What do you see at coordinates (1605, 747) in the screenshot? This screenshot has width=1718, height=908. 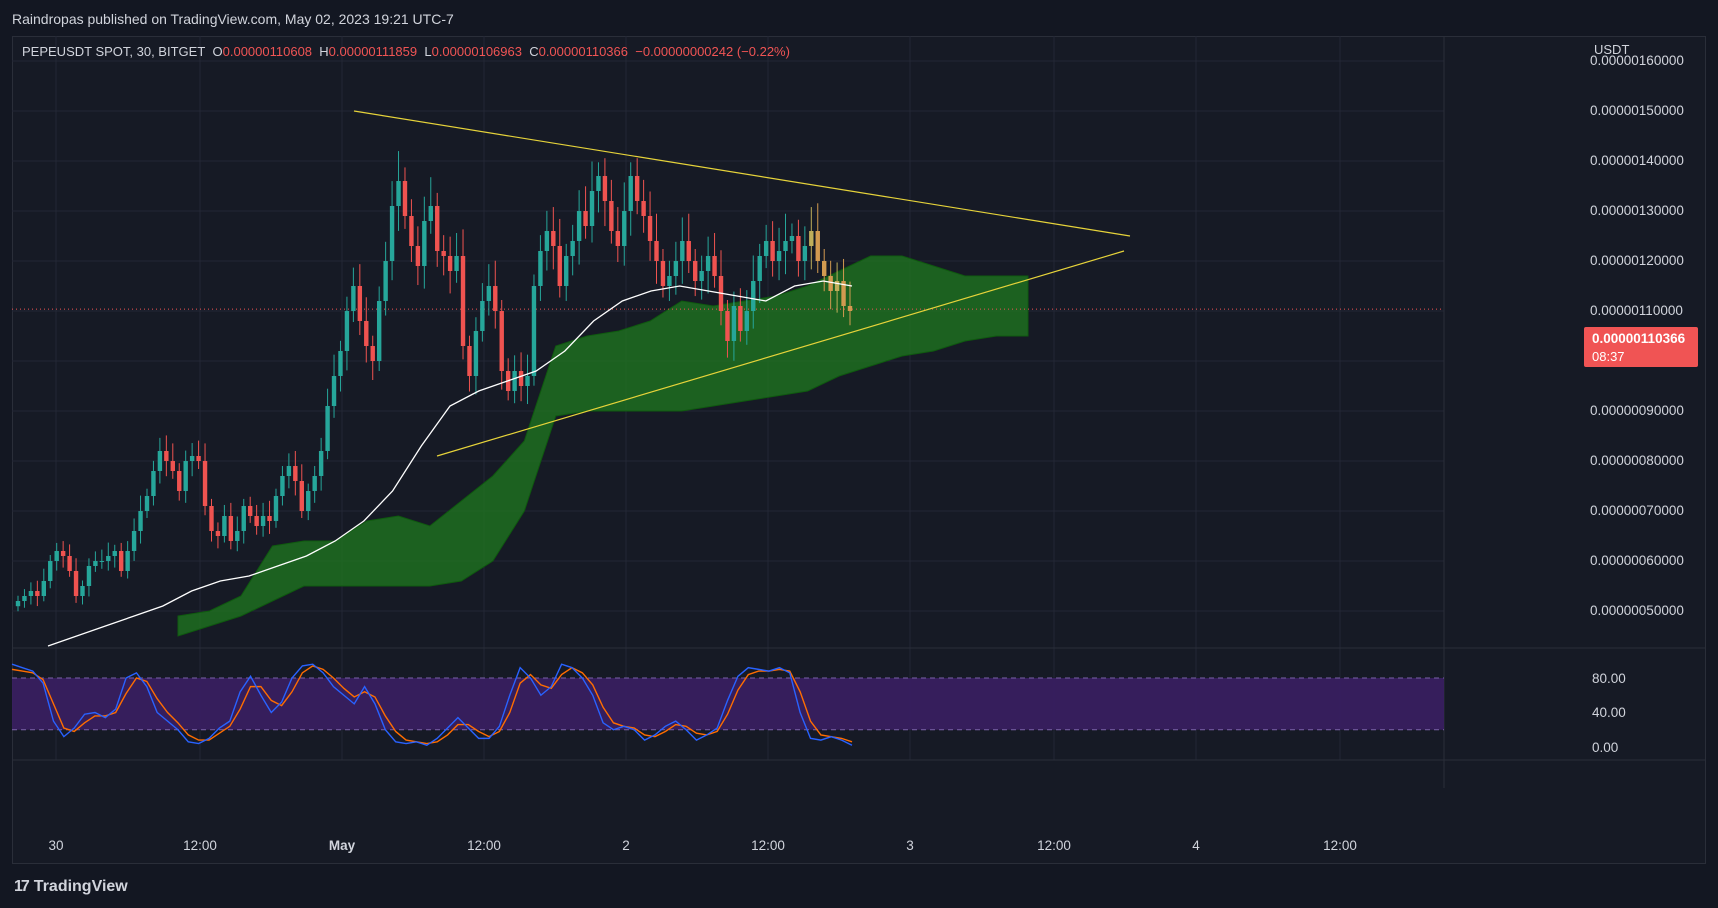 I see `oscillator-tick: 0.00` at bounding box center [1605, 747].